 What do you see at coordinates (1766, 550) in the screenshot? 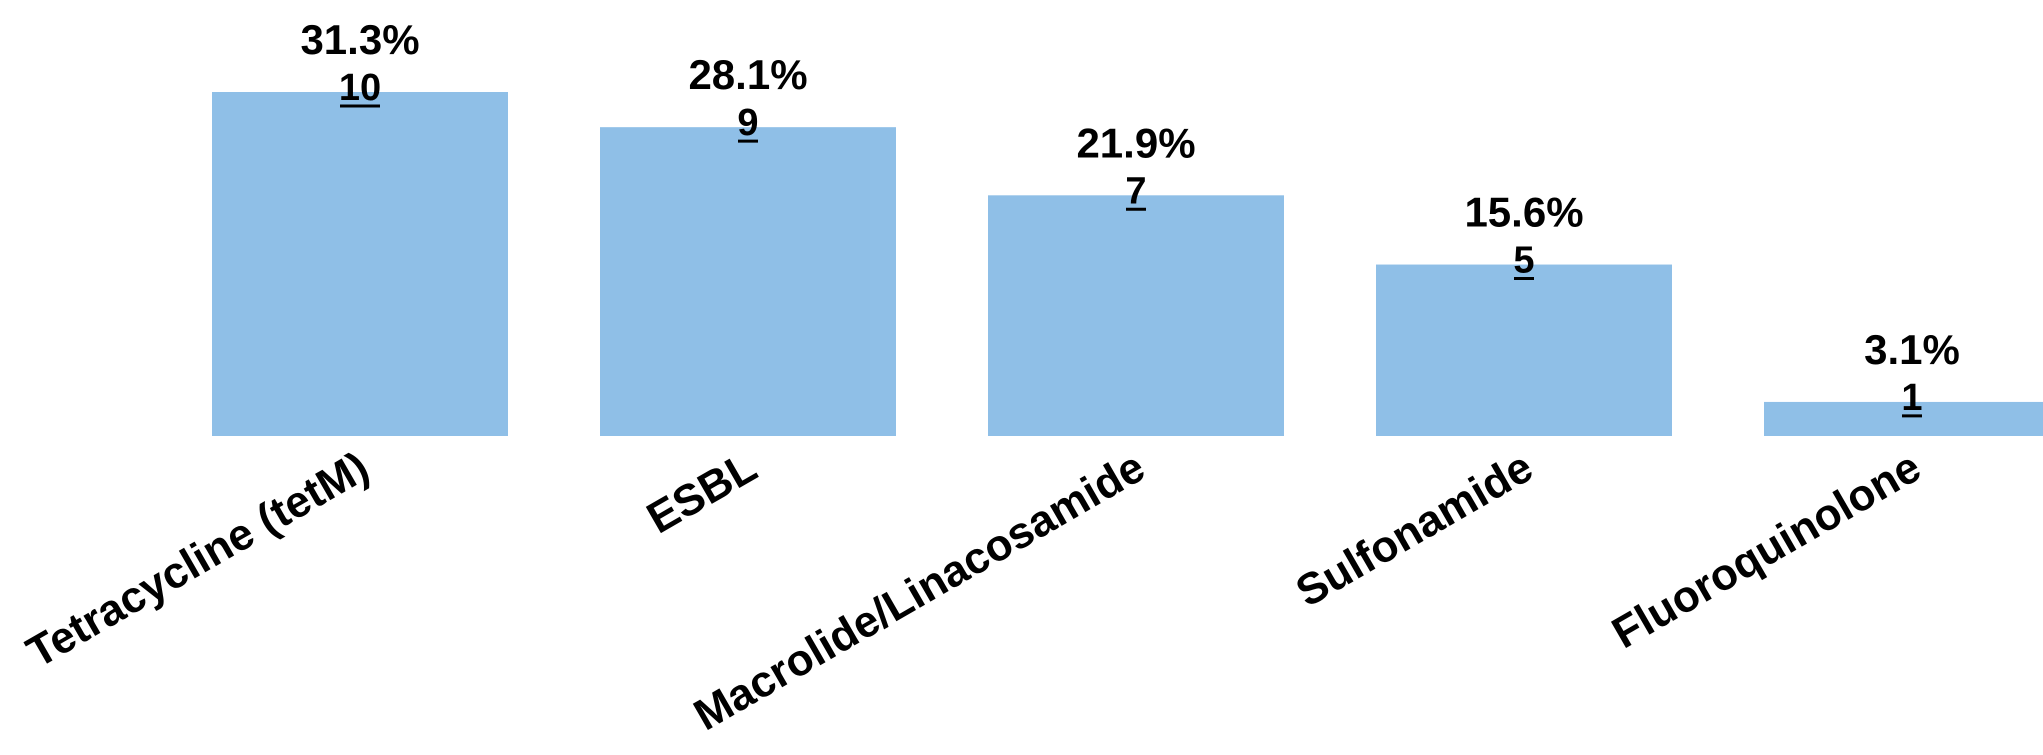
I see `category-axis-label: Fluoroquinolone` at bounding box center [1766, 550].